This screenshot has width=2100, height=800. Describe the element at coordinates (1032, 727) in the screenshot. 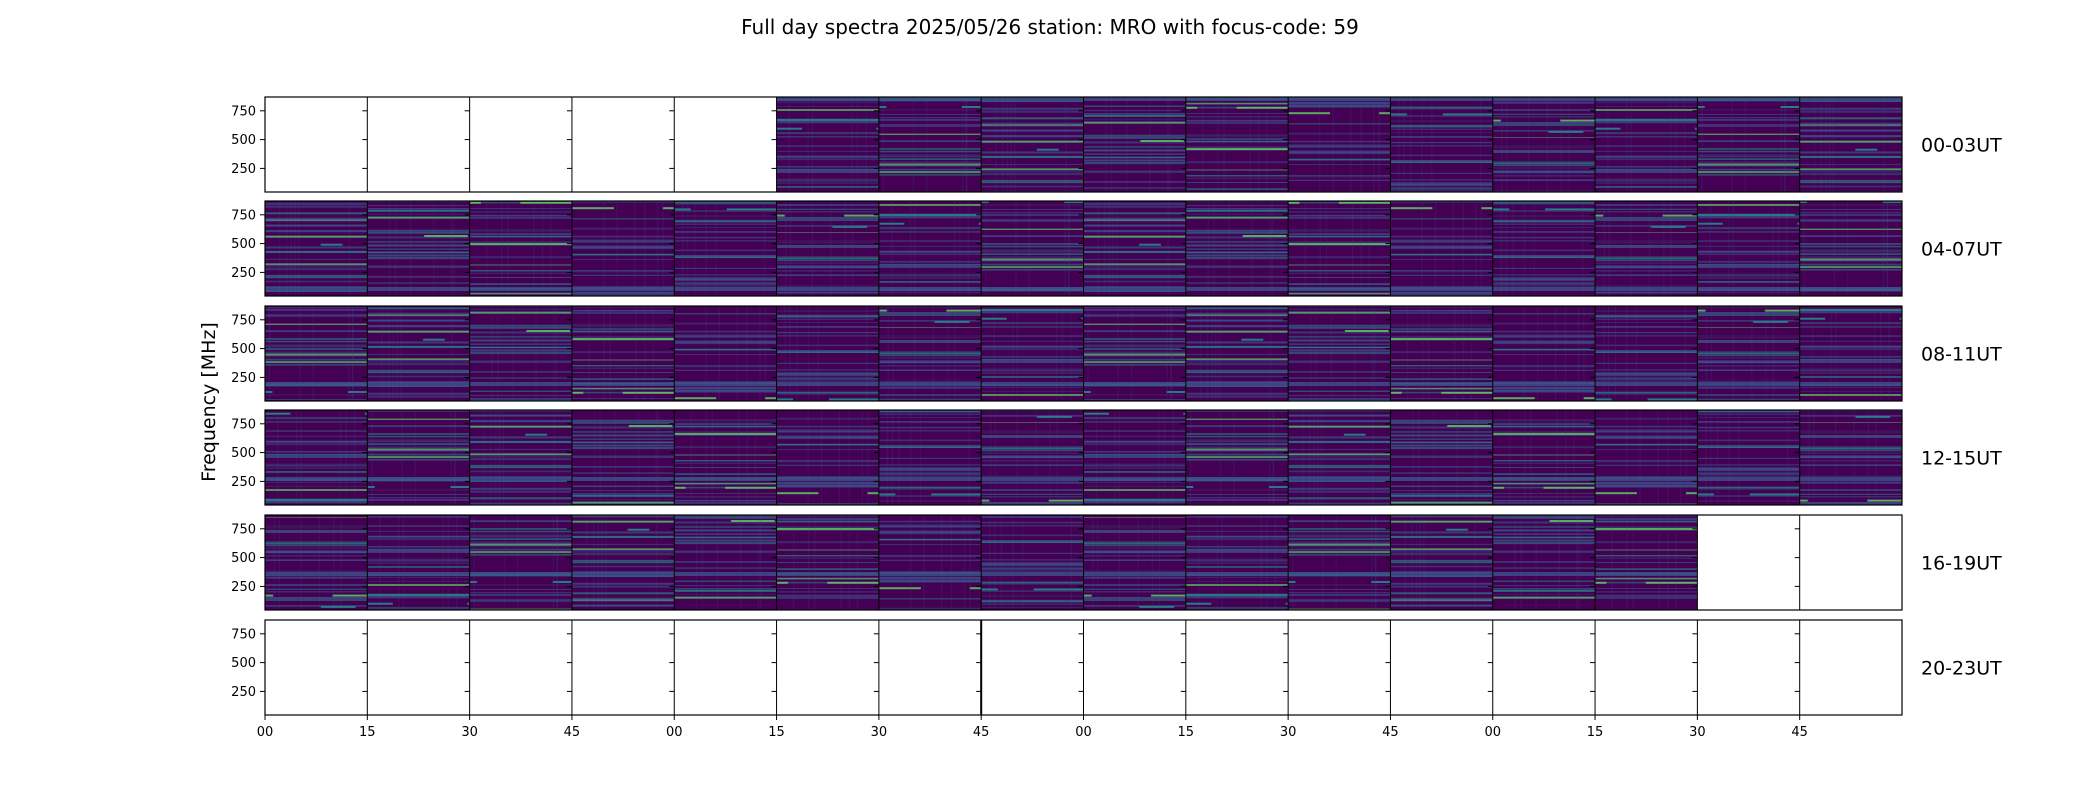

I see `x-axis-ticks: 00 15 30 45 00 15 30 45 00 15 30 45 00 15 30 45` at that location.